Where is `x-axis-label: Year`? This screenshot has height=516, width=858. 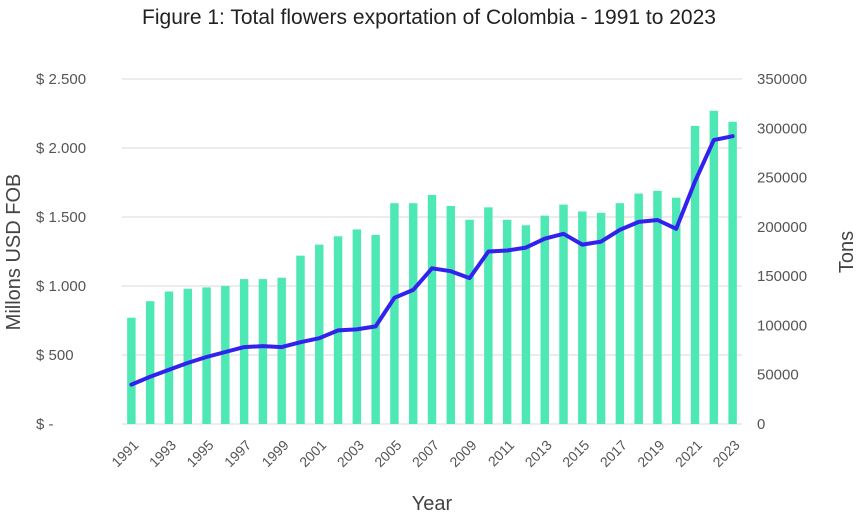 x-axis-label: Year is located at coordinates (432, 504).